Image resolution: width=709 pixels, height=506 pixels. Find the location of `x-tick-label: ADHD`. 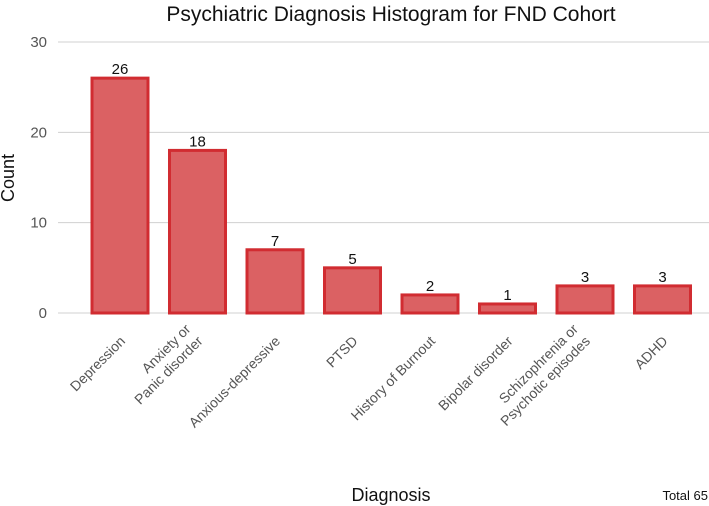

x-tick-label: ADHD is located at coordinates (650, 352).